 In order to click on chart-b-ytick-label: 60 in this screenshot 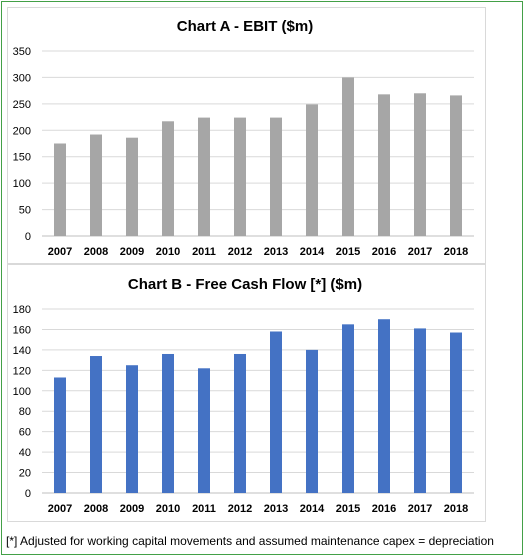, I will do `click(25, 433)`.